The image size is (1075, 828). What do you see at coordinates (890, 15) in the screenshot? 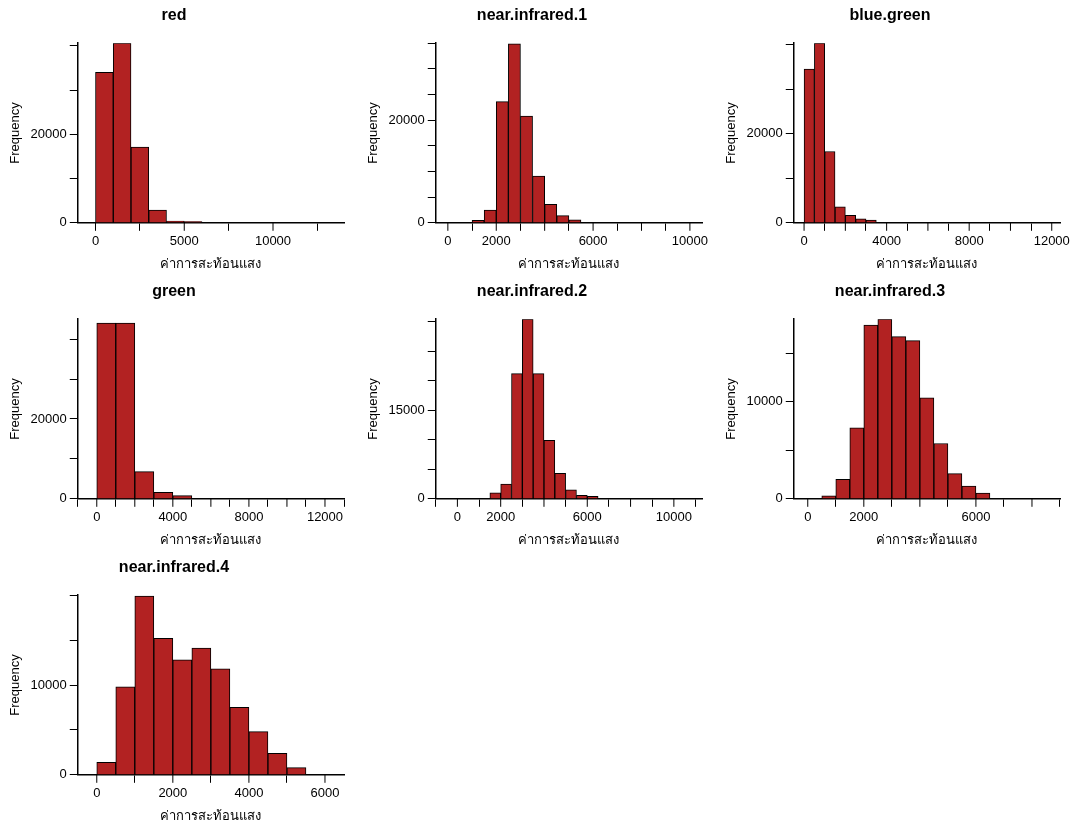
I see `chart-title: blue.green` at bounding box center [890, 15].